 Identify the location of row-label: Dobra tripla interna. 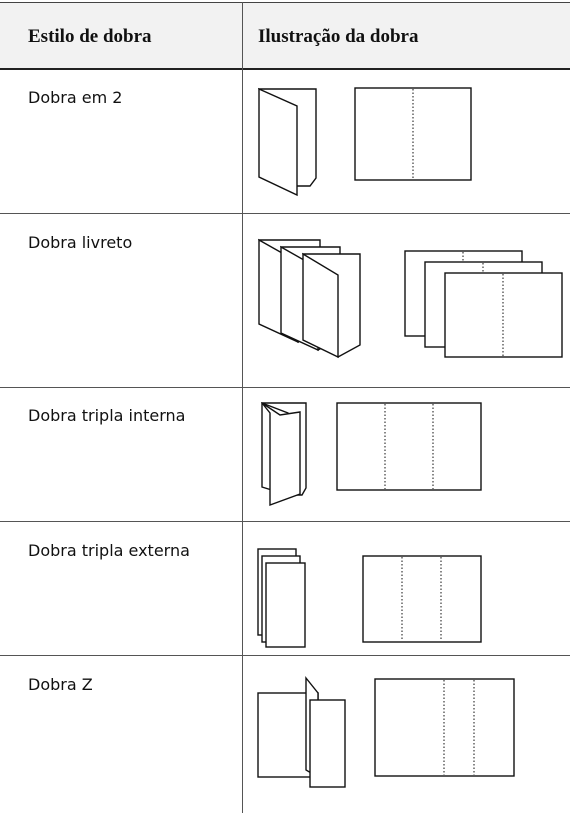
(107, 415).